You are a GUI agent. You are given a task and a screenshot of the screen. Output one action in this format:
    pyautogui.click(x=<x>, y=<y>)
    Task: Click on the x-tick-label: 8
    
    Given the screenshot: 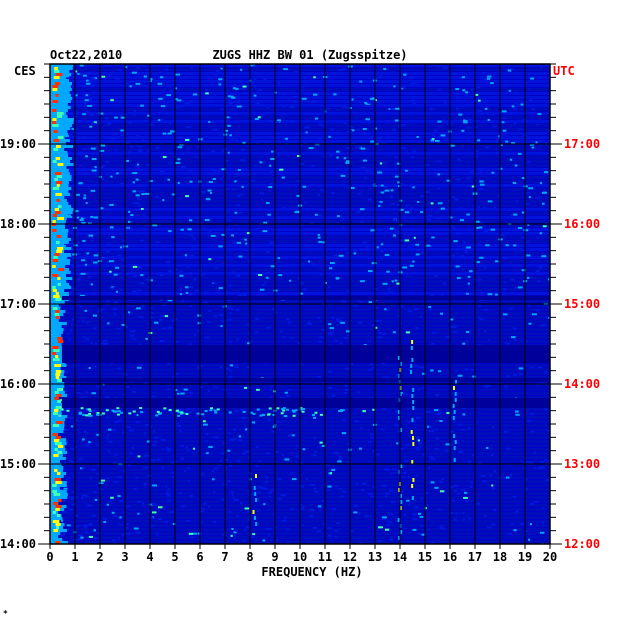 What is the action you would take?
    pyautogui.click(x=249, y=557)
    